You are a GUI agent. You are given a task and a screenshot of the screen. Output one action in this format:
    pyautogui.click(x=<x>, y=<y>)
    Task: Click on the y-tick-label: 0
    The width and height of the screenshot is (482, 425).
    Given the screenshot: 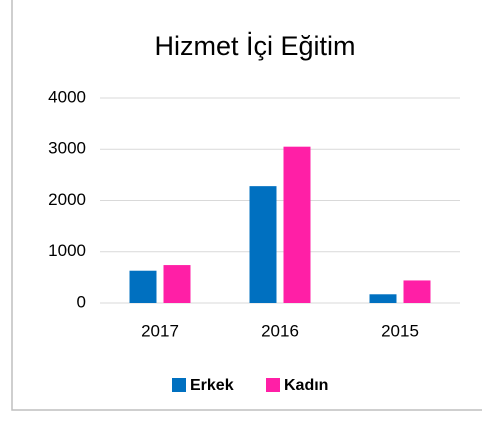 What is the action you would take?
    pyautogui.click(x=81, y=301)
    